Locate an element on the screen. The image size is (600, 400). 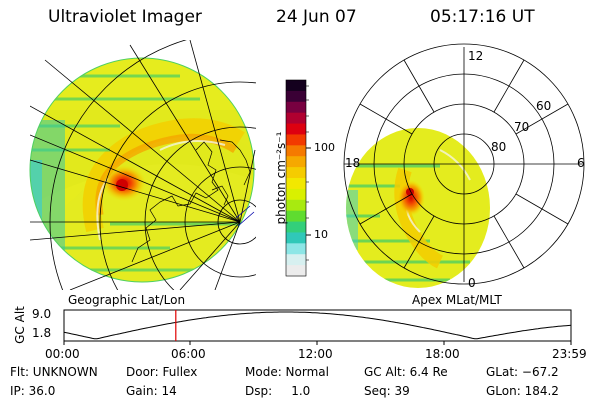
altitude-plot is located at coordinates (317, 327).